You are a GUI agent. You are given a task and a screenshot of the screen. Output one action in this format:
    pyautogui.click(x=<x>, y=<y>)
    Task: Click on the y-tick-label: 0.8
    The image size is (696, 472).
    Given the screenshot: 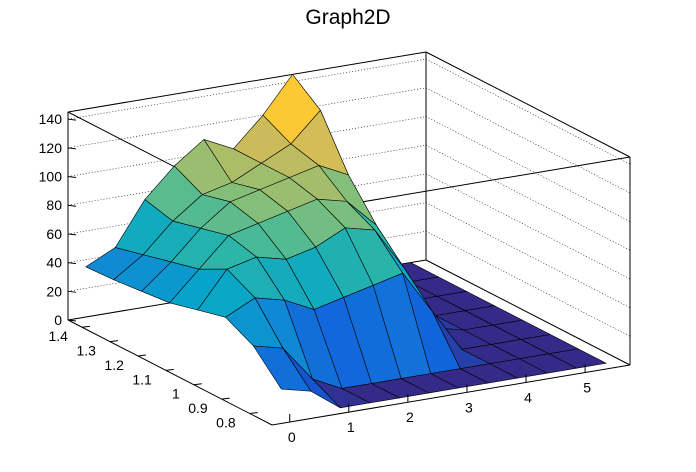 What is the action you would take?
    pyautogui.click(x=226, y=422)
    